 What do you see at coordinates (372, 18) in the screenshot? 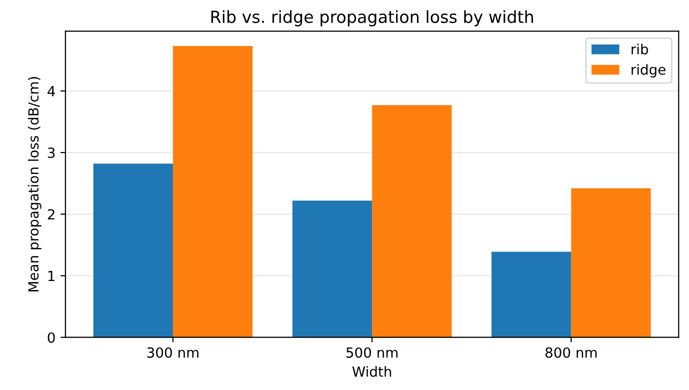
I see `chart-title: Rib vs. ridge propagation loss by width` at bounding box center [372, 18].